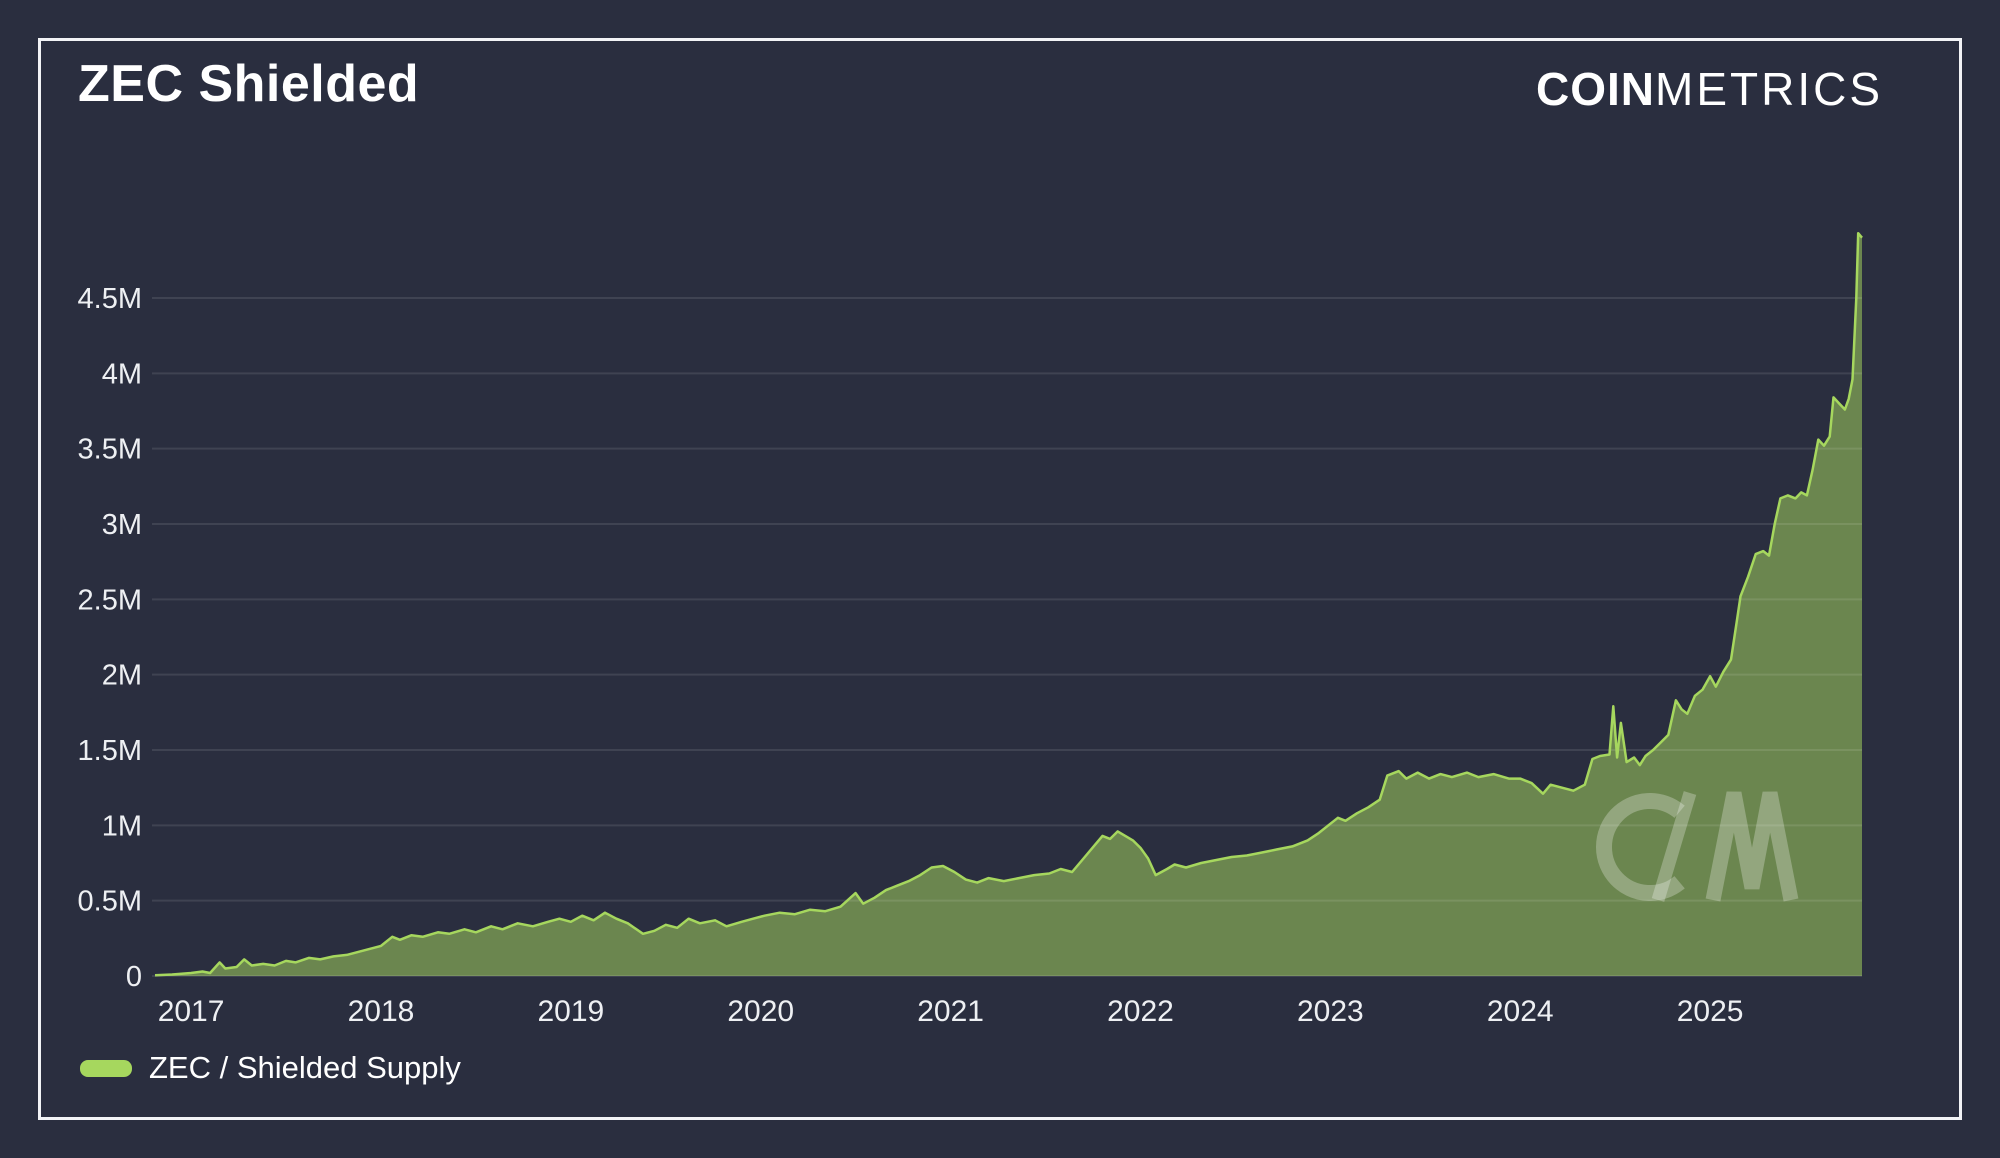 This screenshot has width=2000, height=1158. What do you see at coordinates (110, 751) in the screenshot?
I see `svg-text: 1.5M` at bounding box center [110, 751].